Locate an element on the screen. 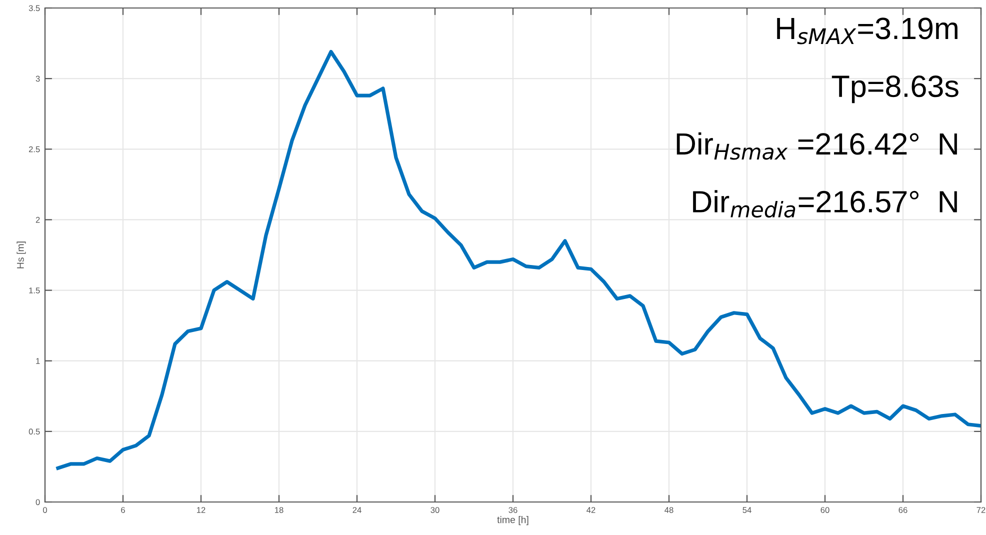 This screenshot has width=986, height=535. x-axis-title: time [h] is located at coordinates (512, 521).